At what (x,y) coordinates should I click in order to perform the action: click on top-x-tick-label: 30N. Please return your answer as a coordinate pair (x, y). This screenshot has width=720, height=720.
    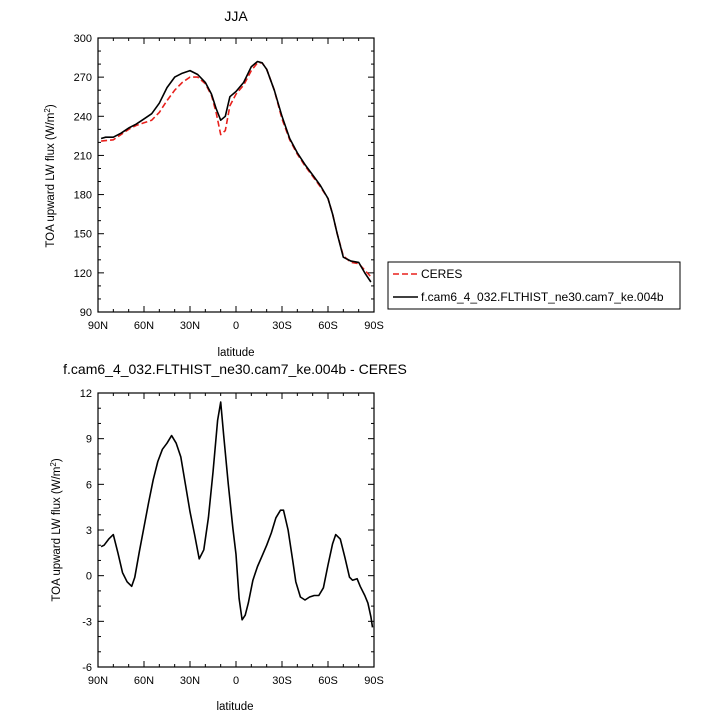
    Looking at the image, I should click on (190, 326).